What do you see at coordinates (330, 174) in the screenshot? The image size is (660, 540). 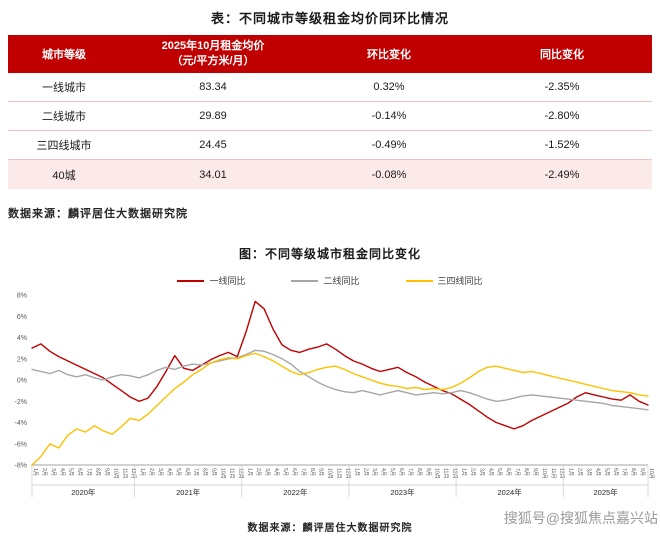 I see `table-row-highlighted: 40城 34.01 -0.08% -2.49%` at bounding box center [330, 174].